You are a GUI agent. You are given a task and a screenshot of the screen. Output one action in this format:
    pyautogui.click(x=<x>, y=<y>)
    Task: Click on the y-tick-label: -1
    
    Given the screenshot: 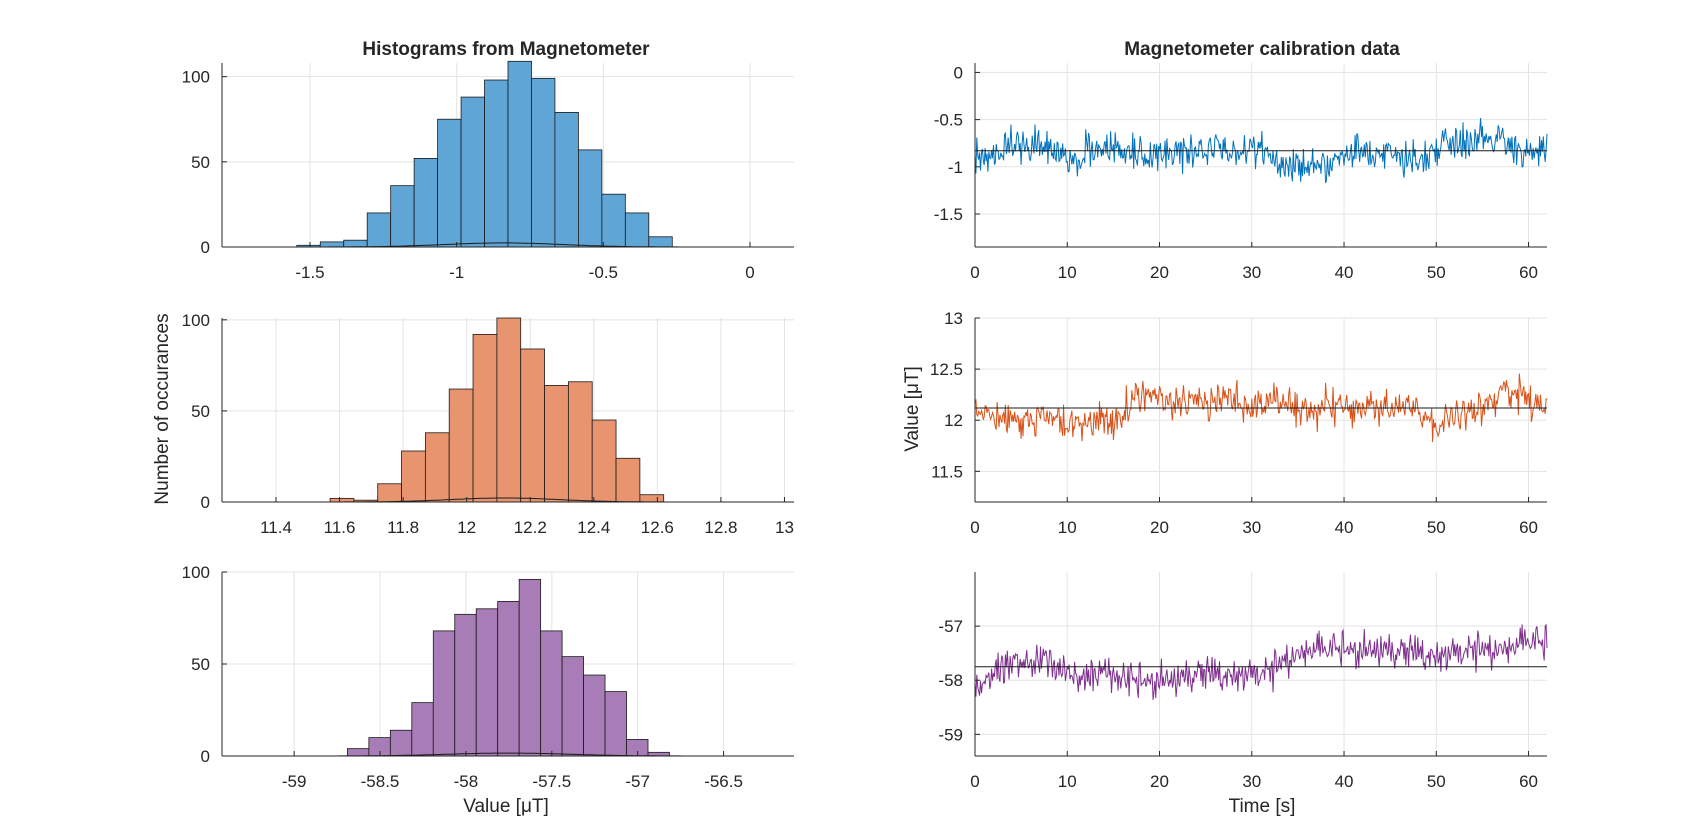 What is the action you would take?
    pyautogui.click(x=955, y=167)
    